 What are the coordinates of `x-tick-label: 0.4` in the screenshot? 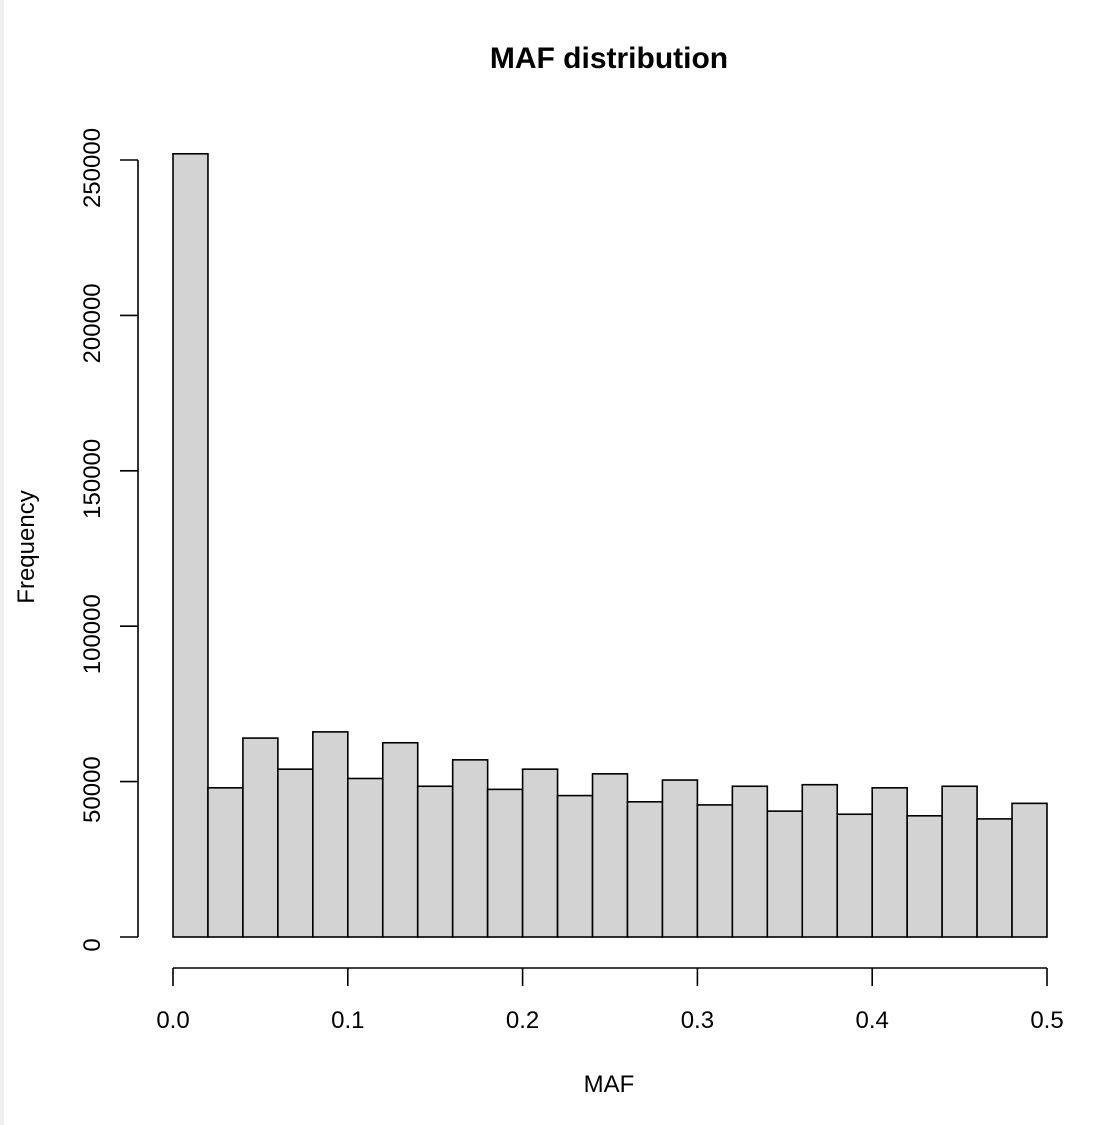 It's located at (872, 1020).